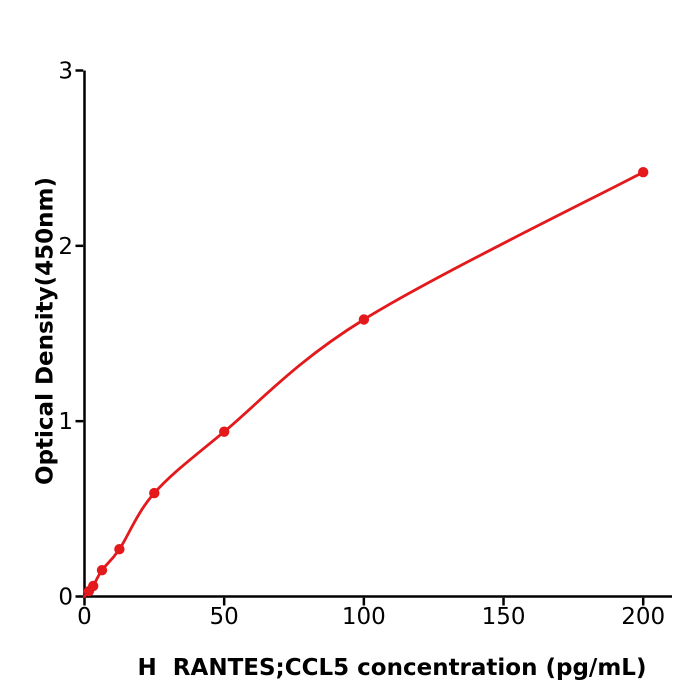  Describe the element at coordinates (392, 668) in the screenshot. I see `x-axis-title: H RANTES;CCL5 concentration (pg/mL)` at that location.